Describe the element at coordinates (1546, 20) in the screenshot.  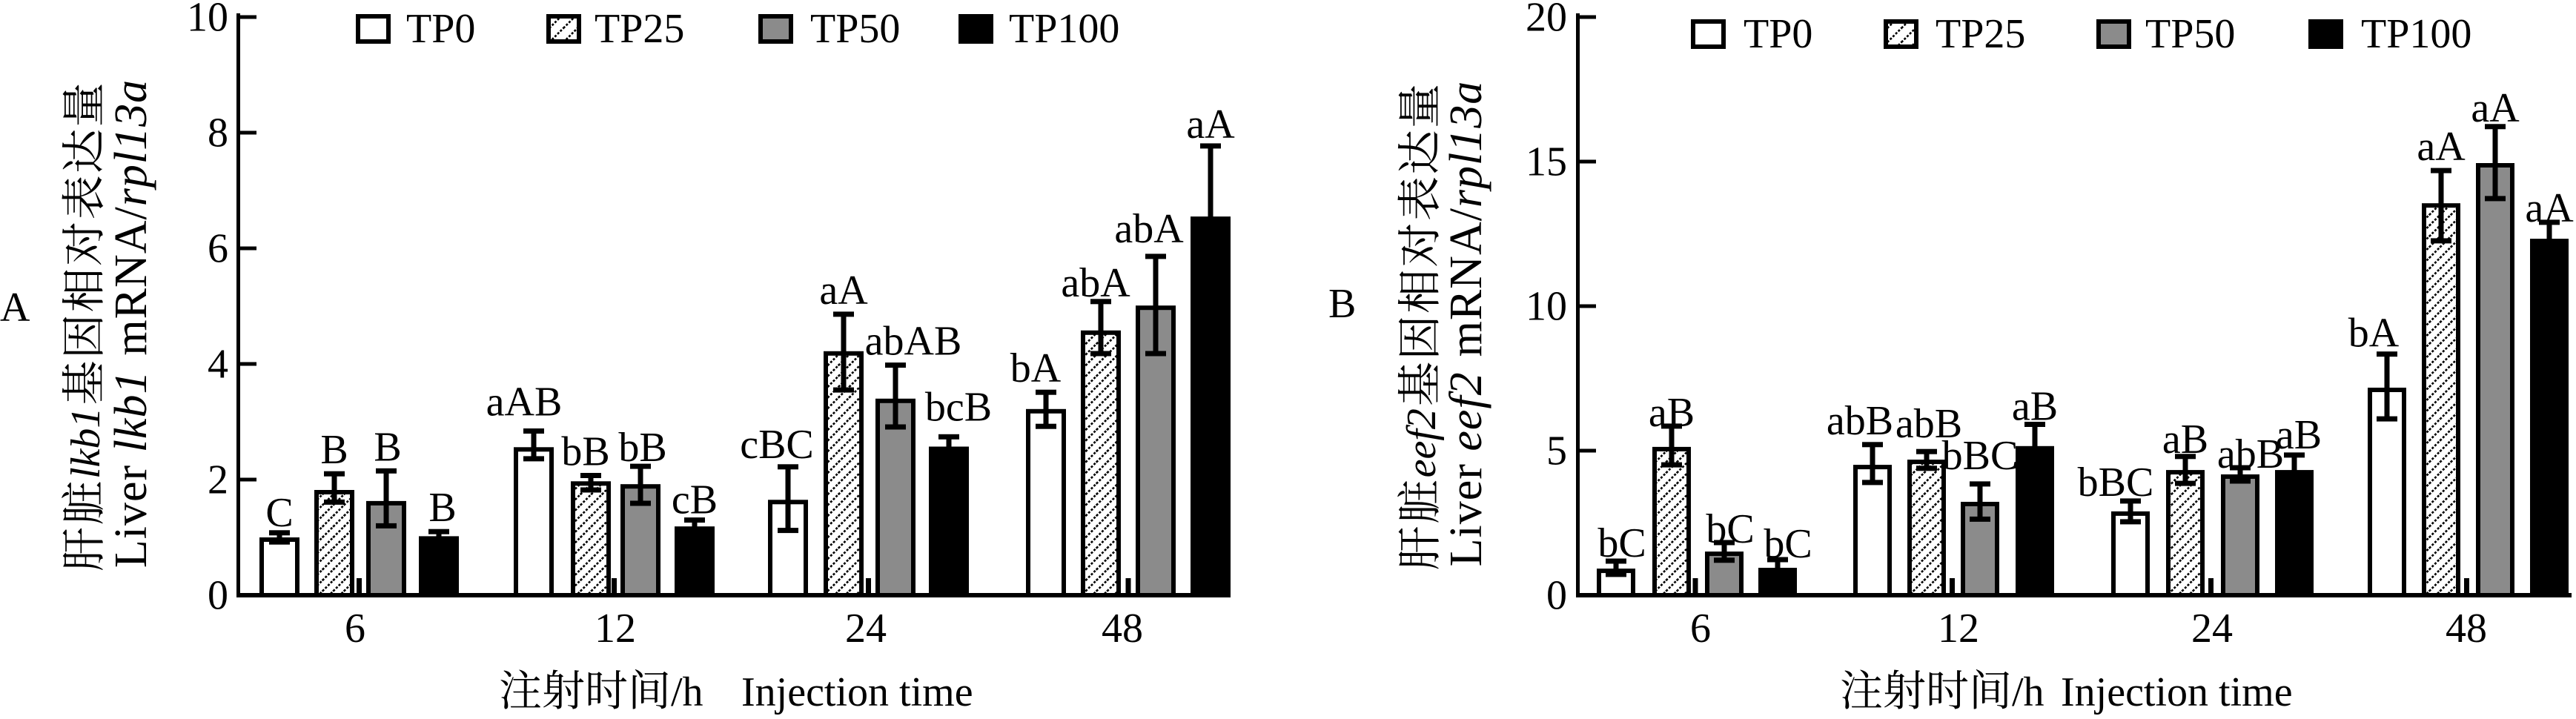
I see `svg-text: 20` at that location.